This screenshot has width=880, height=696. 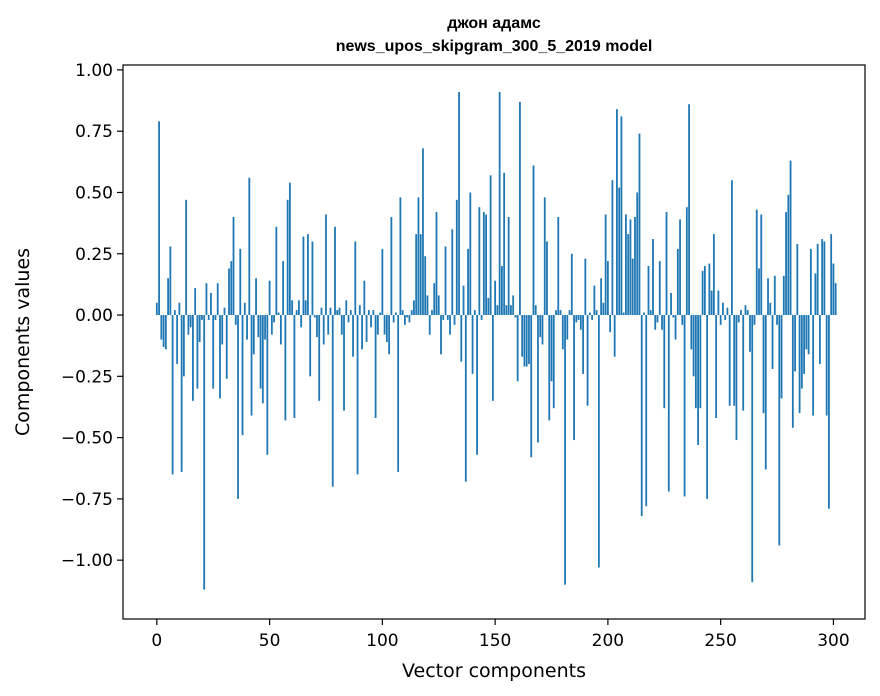 What do you see at coordinates (494, 671) in the screenshot?
I see `x-axis-label: Vector components` at bounding box center [494, 671].